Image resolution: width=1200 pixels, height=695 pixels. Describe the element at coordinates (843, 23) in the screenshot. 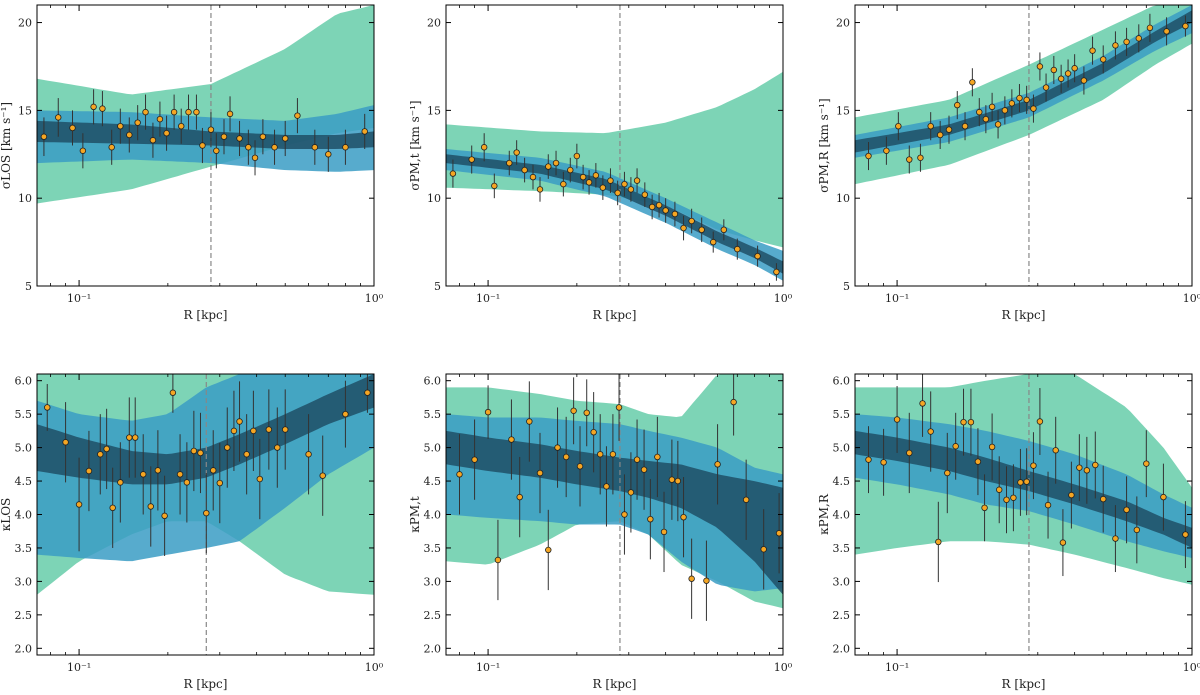

I see `y-tick-label: 20` at that location.